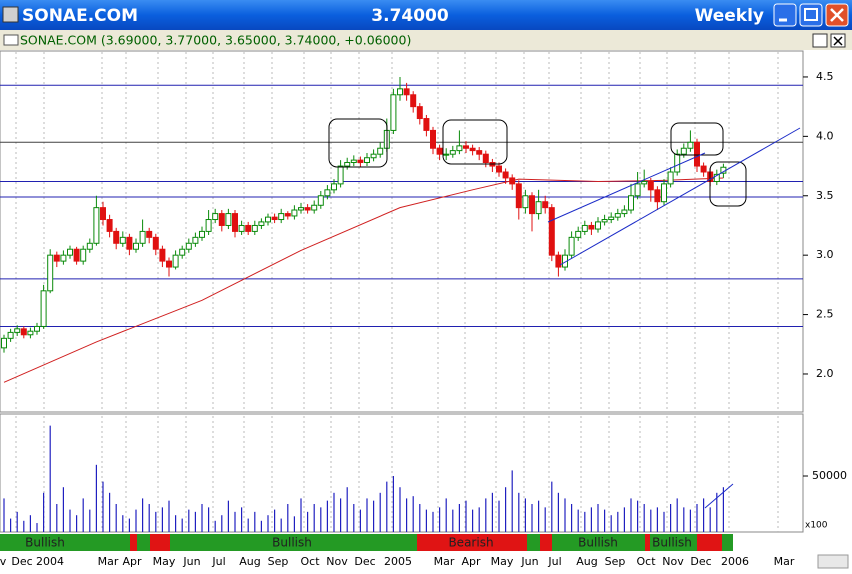  Describe the element at coordinates (310, 561) in the screenshot. I see `x-tick-label: Oct` at that location.